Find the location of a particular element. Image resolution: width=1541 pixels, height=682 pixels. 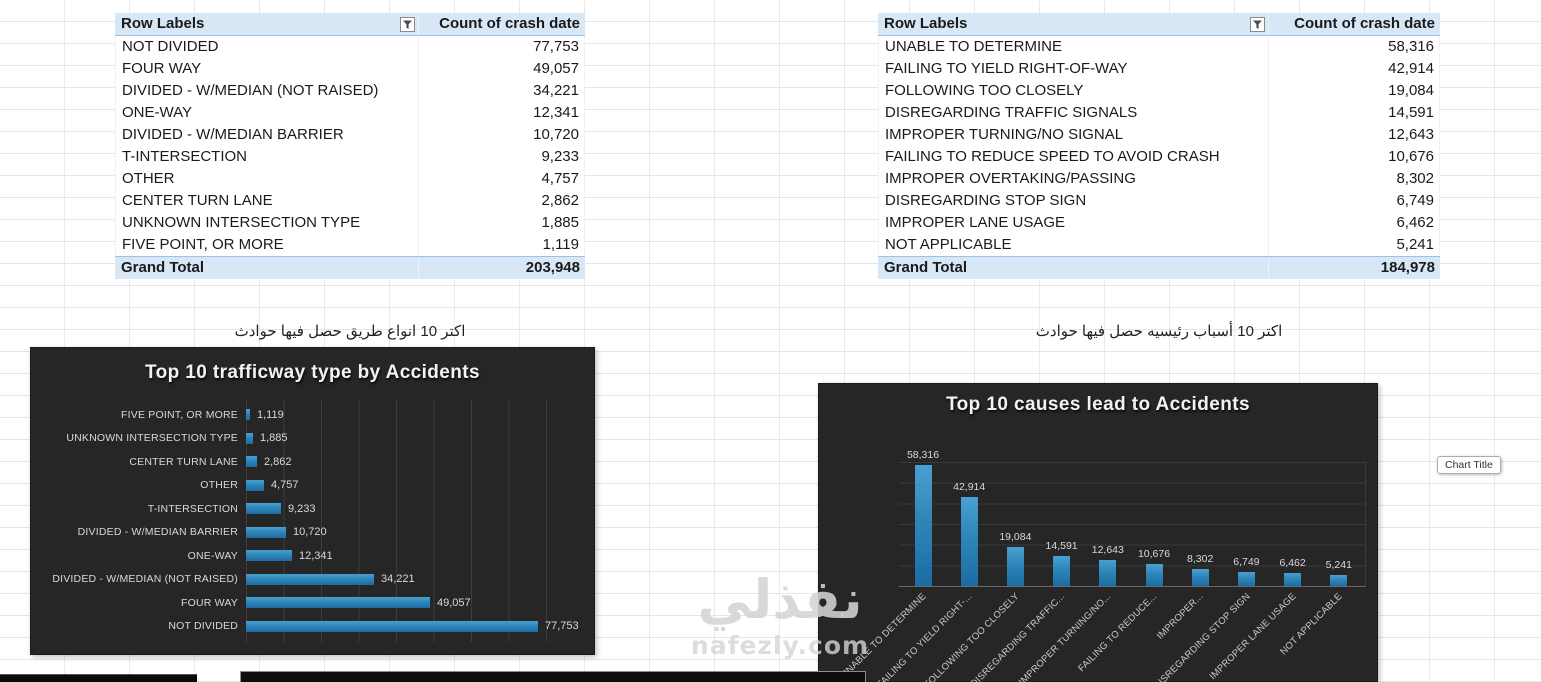

table-row: UNKNOWN INTERSECTION TYPE 1,885 is located at coordinates (350, 223).